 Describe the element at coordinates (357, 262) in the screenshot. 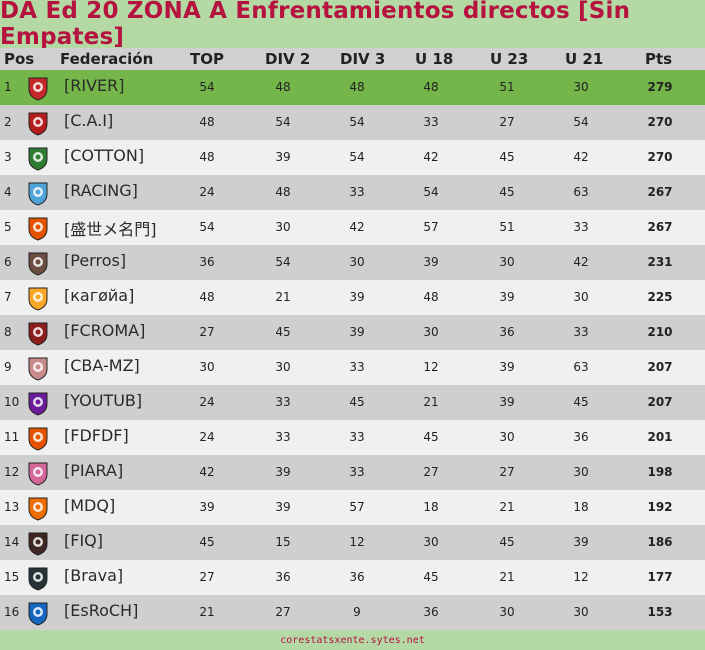

I see `cell-div3: 30` at that location.